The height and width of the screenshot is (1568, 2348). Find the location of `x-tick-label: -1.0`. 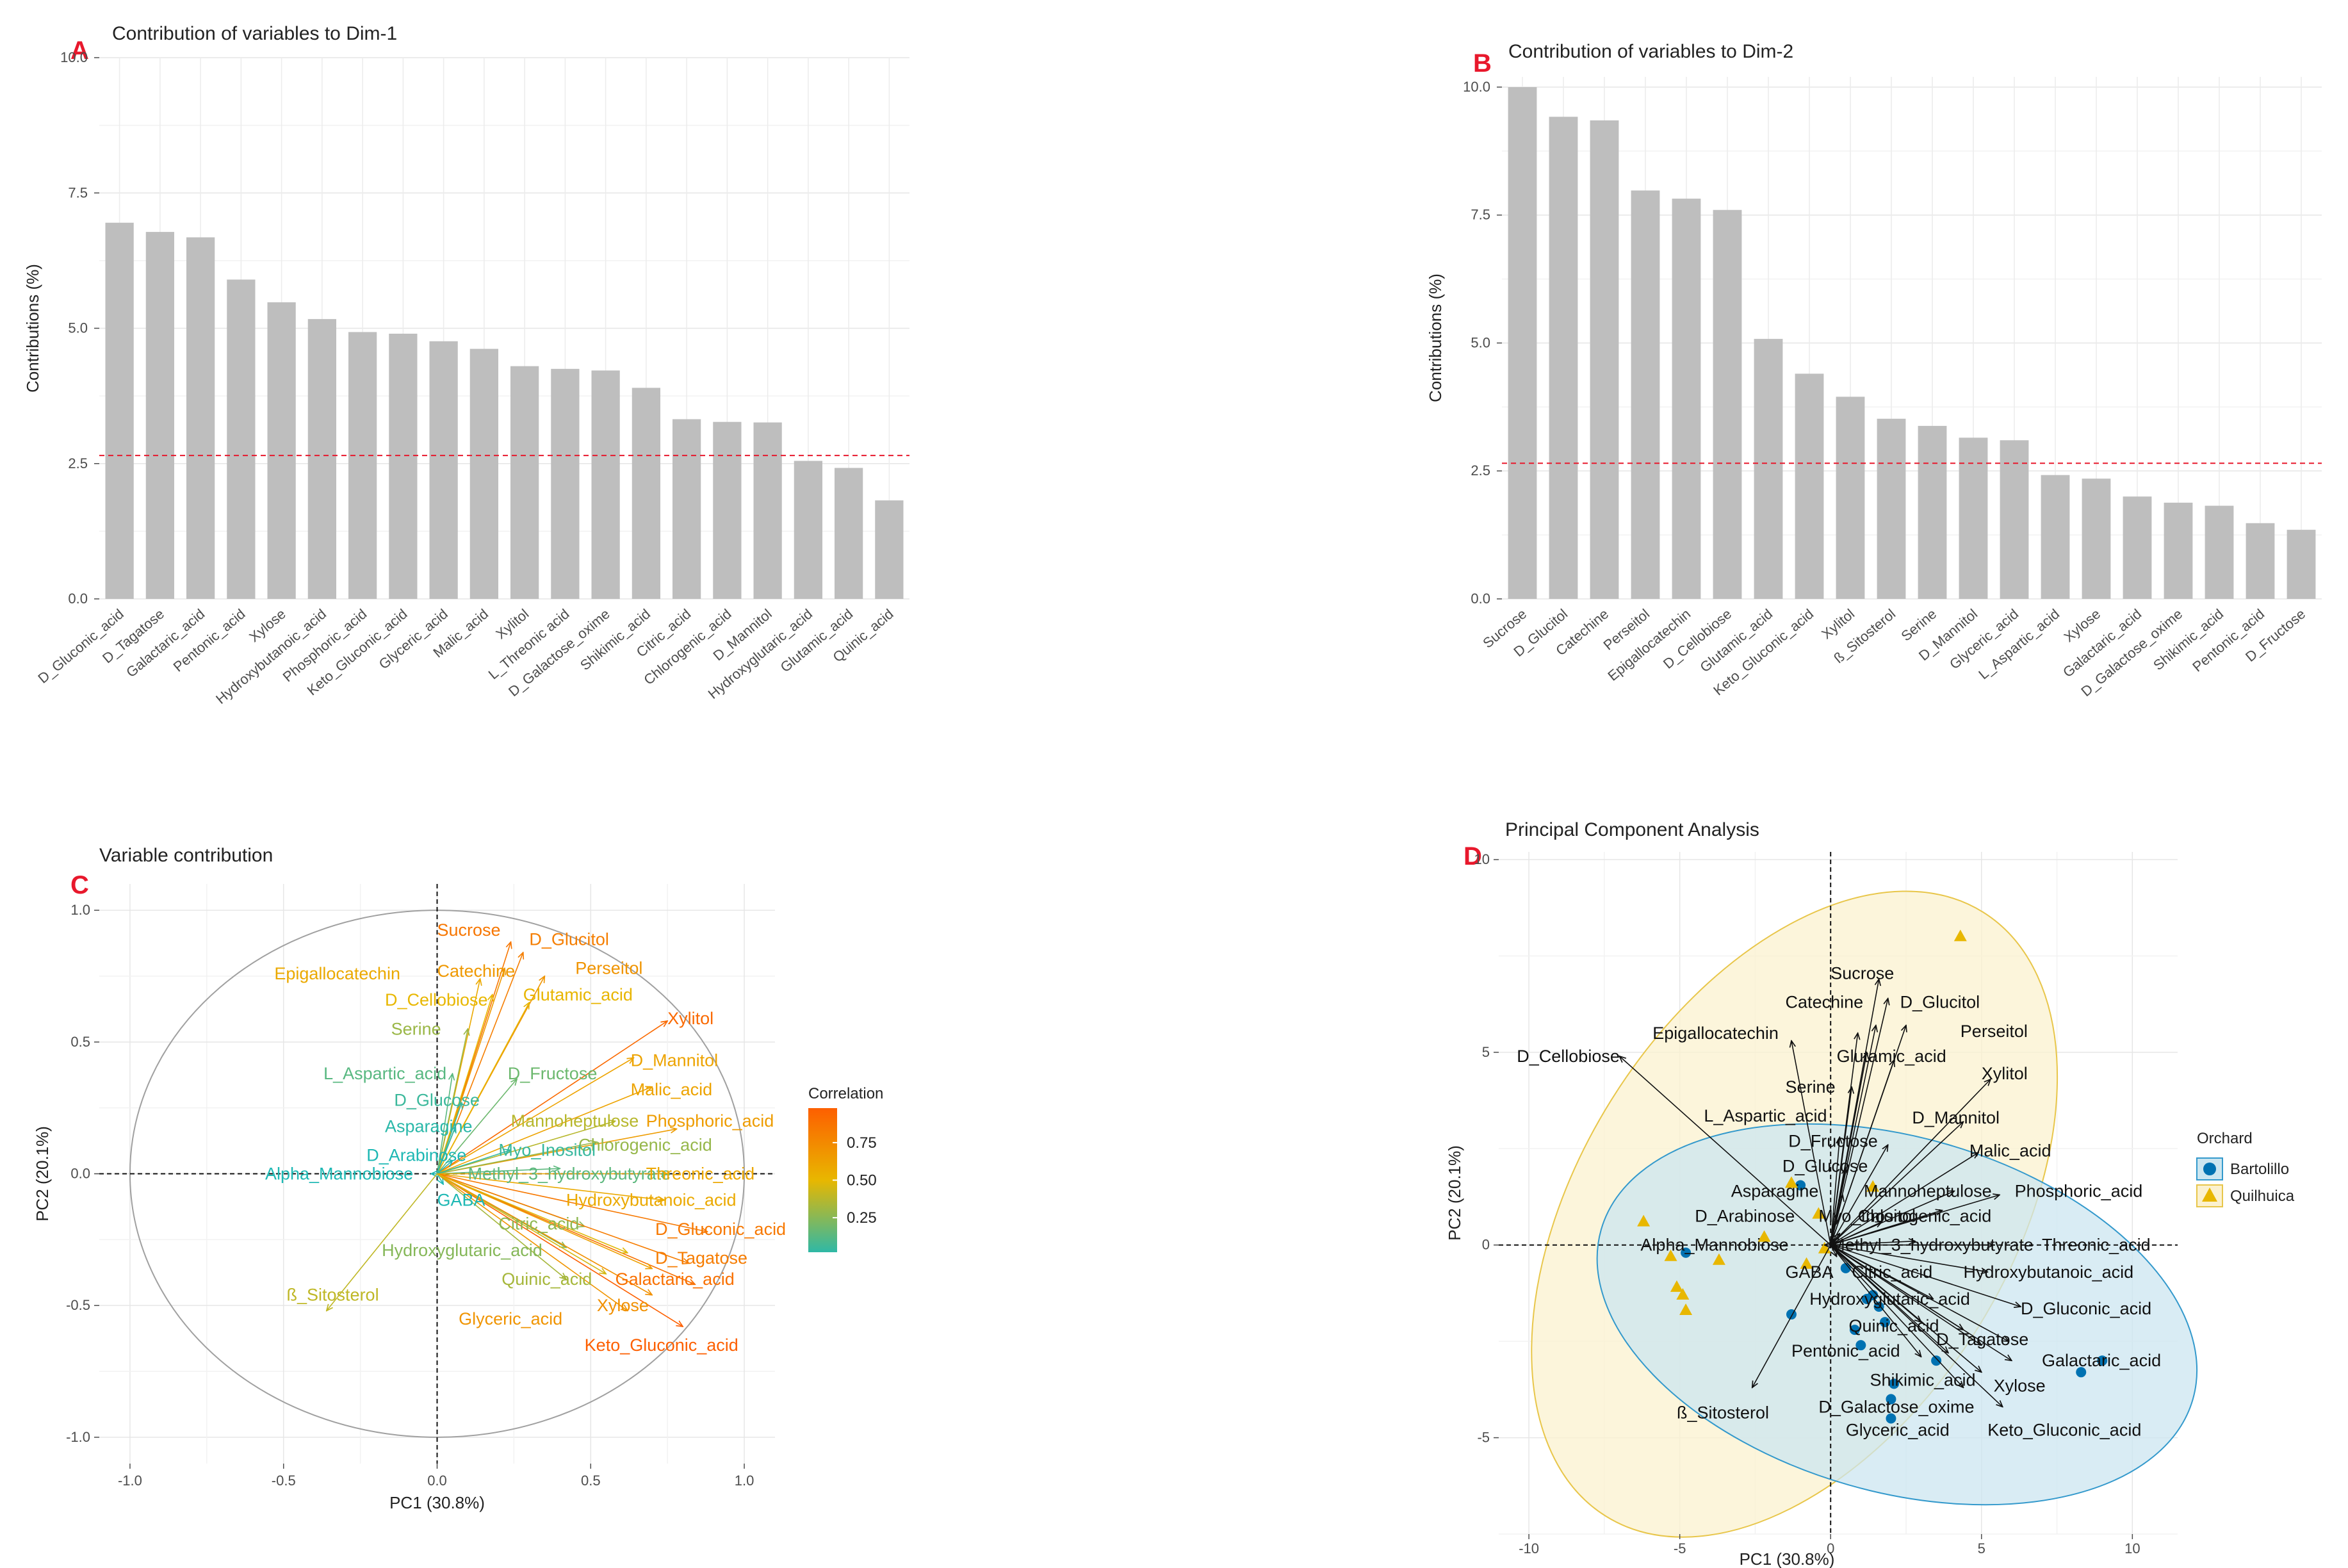

x-tick-label: -1.0 is located at coordinates (130, 1481).